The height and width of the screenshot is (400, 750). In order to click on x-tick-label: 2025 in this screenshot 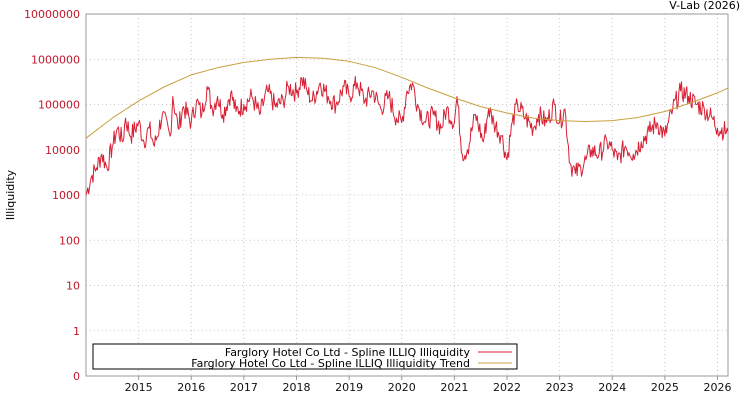, I will do `click(665, 387)`.